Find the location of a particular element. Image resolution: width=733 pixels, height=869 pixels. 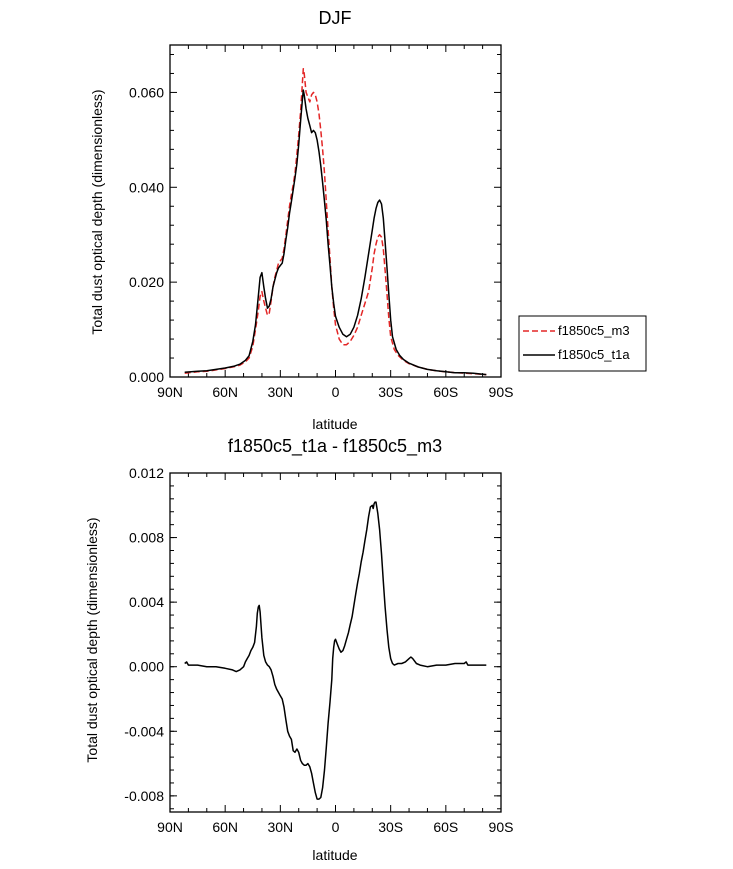

legend-label-m3: f1850c5_m3 is located at coordinates (594, 330).